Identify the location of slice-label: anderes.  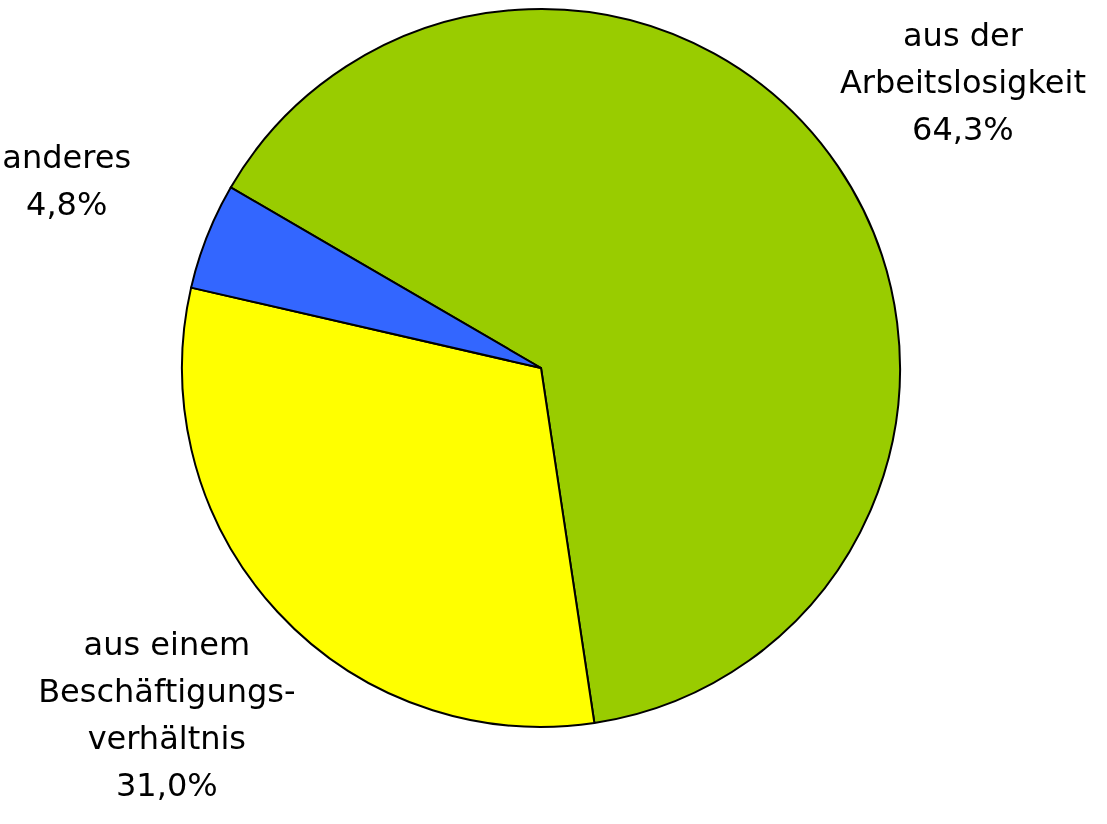
(67, 157).